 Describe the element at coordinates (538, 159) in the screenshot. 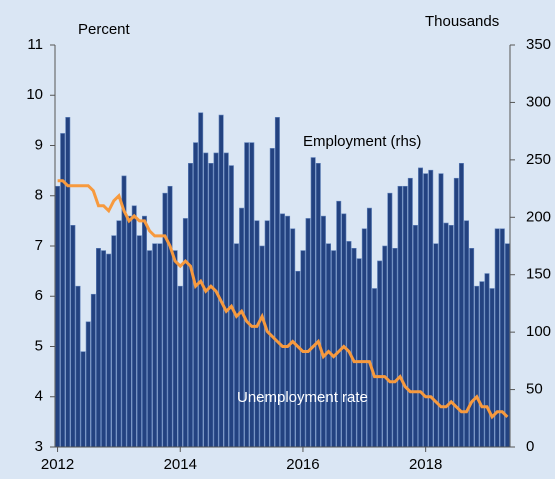

I see `y2-tick-label: 250` at that location.